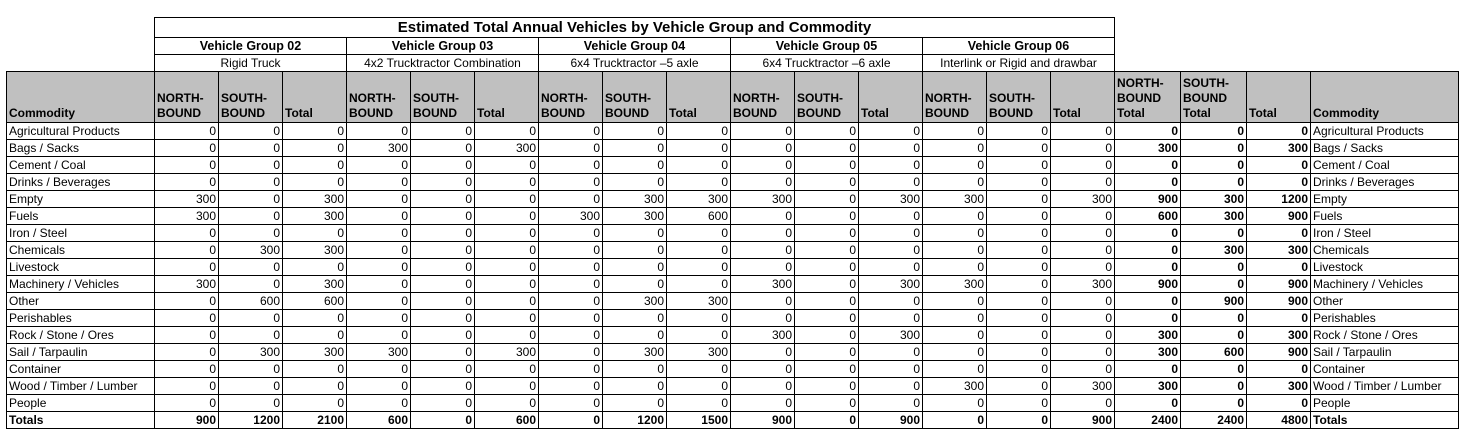 The width and height of the screenshot is (1460, 447). I want to click on header-southbound: SOUTH- BOUND, so click(1018, 97).